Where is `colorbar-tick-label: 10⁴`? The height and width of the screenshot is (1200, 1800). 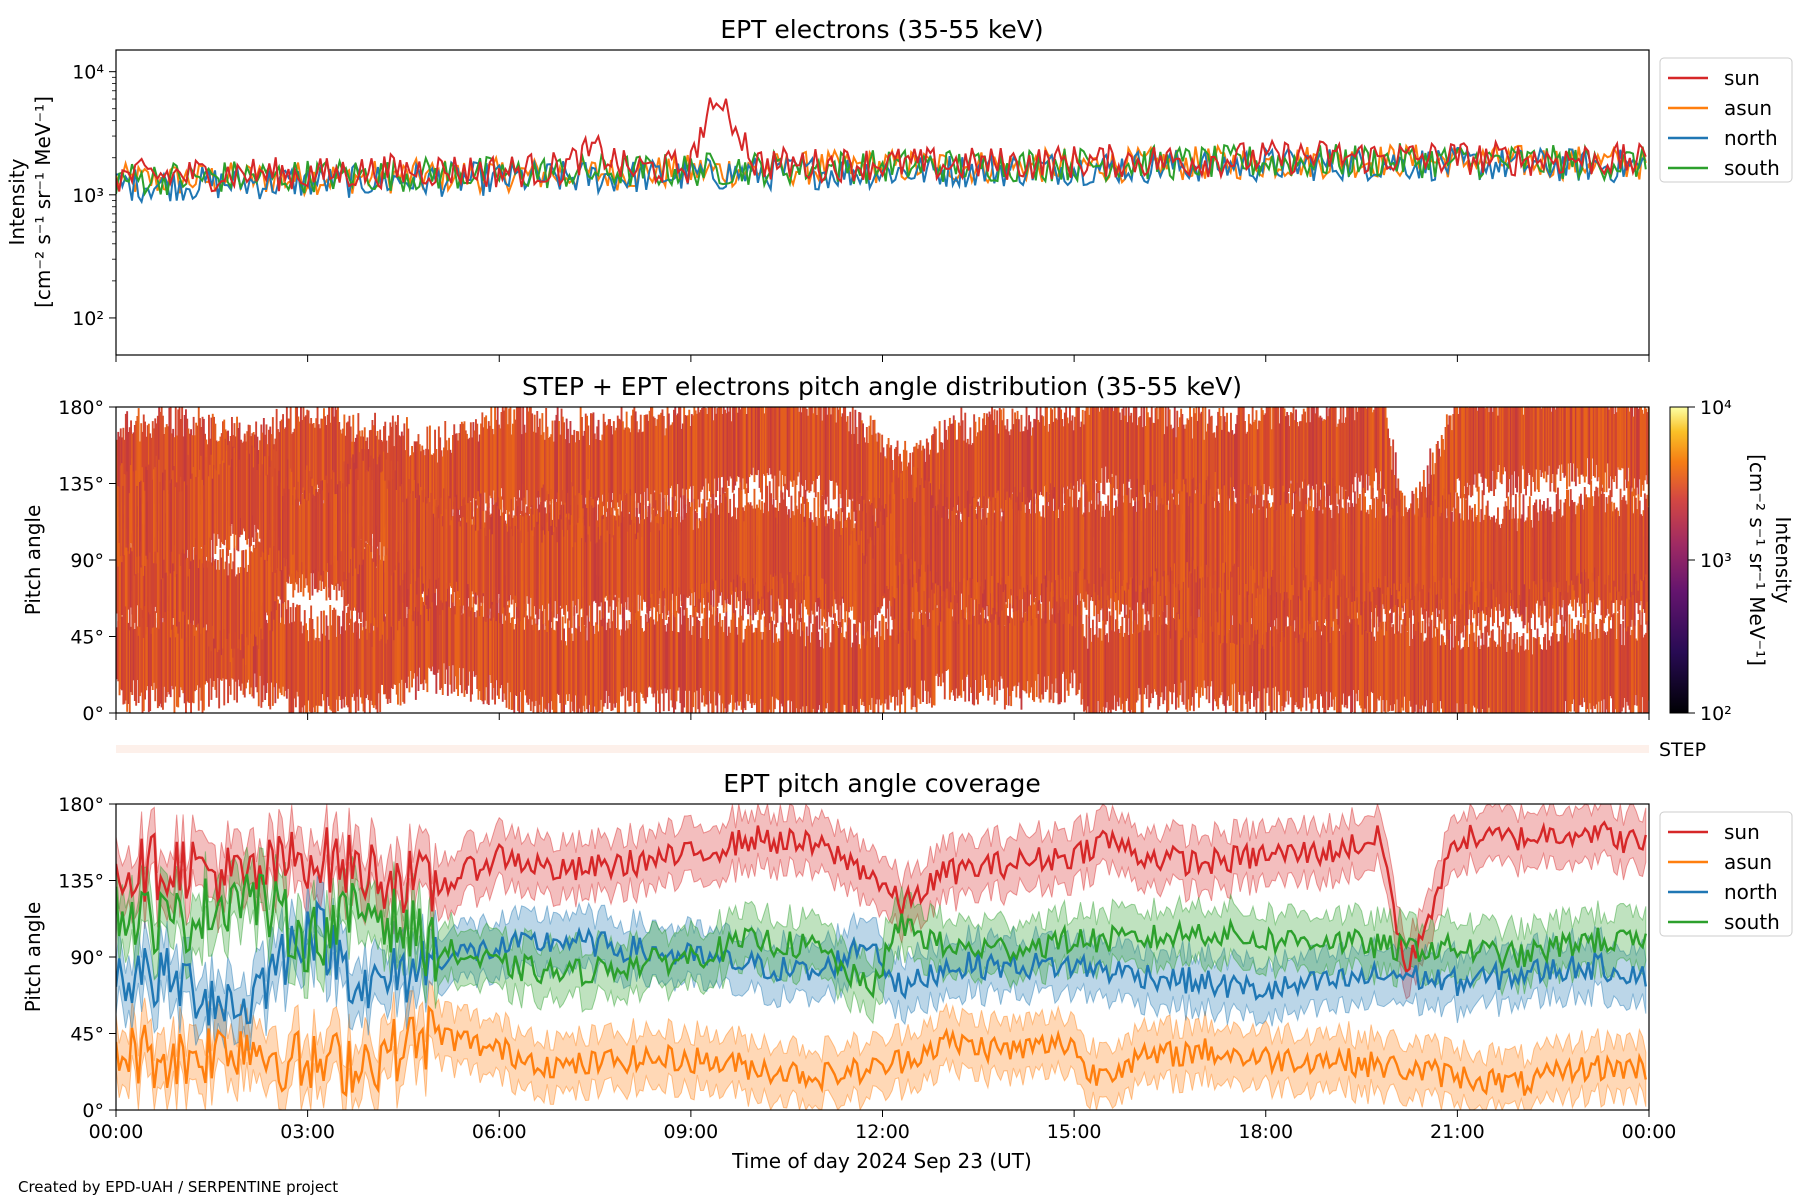
colorbar-tick-label: 10⁴ is located at coordinates (1716, 408).